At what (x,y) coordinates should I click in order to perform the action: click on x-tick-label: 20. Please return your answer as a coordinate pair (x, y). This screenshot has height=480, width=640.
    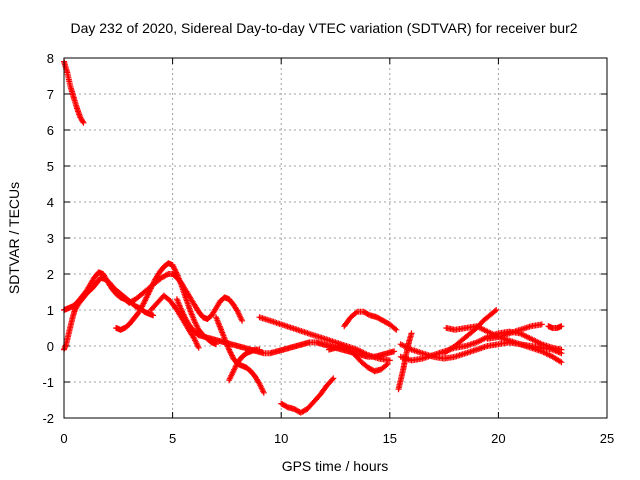
    Looking at the image, I should click on (498, 438).